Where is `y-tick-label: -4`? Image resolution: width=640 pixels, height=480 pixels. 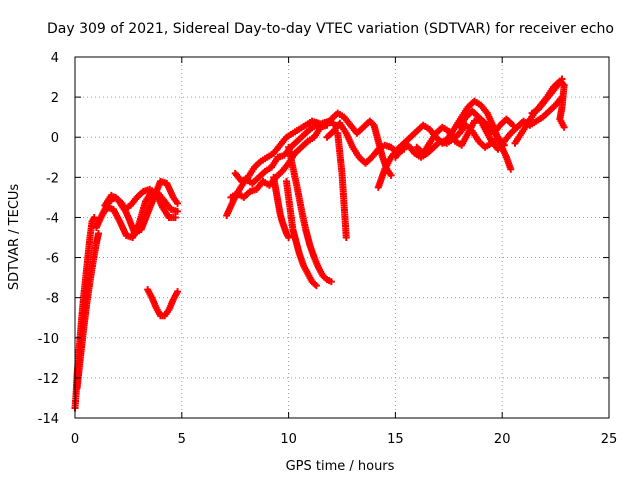 y-tick-label: -4 is located at coordinates (52, 218).